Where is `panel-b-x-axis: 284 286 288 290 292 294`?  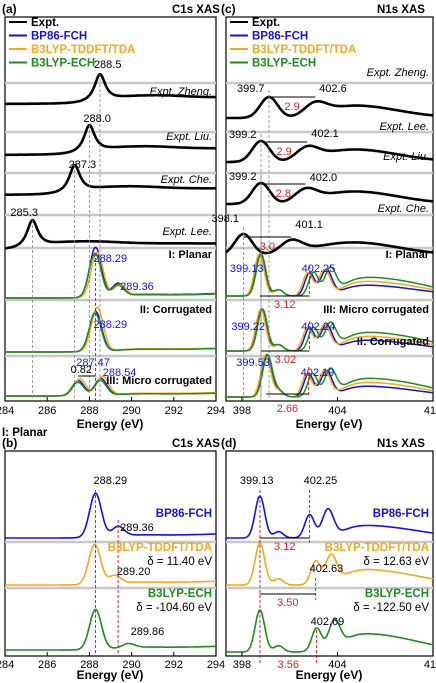 panel-b-x-axis: 284 286 288 290 292 294 is located at coordinates (112, 661).